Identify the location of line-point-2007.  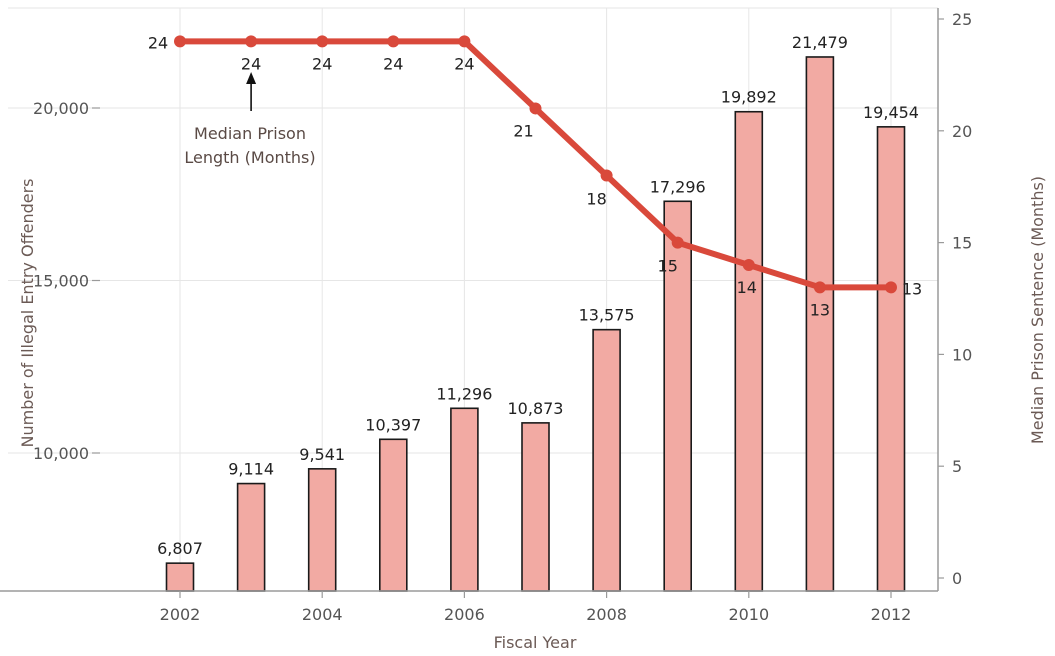
(535, 108).